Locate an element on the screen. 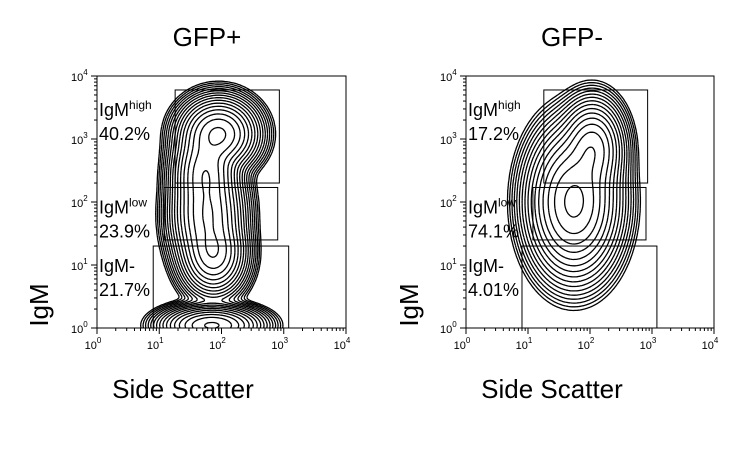  gate-layer: IgMhigh 40.2% IgMlow 23.9% IgM- 21.7% is located at coordinates (194, 209).